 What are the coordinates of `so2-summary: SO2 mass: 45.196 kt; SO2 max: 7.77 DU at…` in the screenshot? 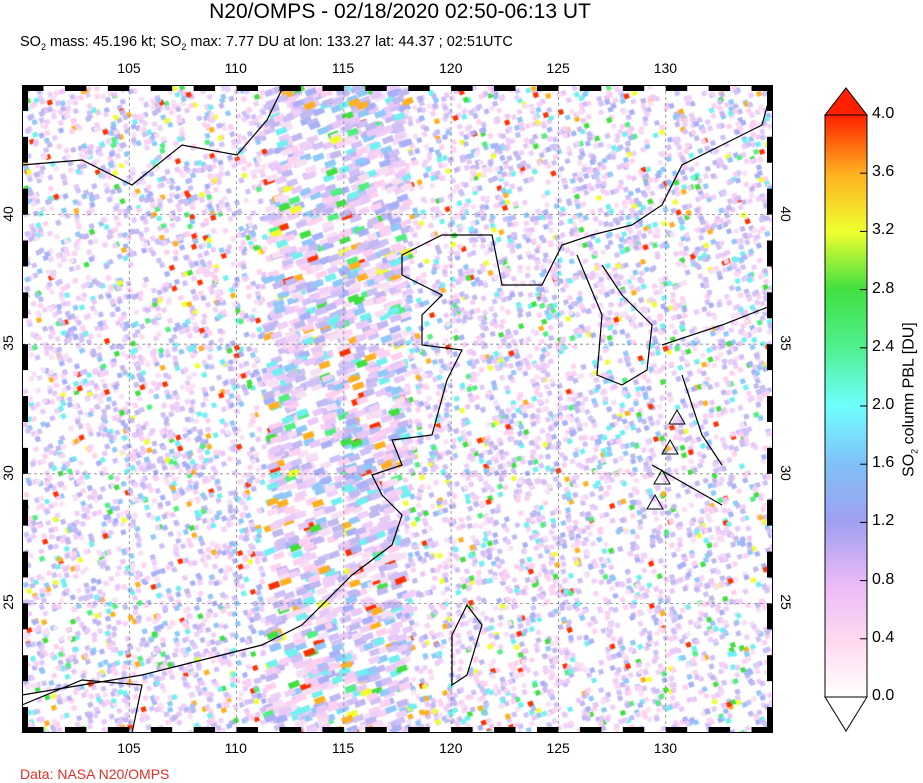 It's located at (266, 43).